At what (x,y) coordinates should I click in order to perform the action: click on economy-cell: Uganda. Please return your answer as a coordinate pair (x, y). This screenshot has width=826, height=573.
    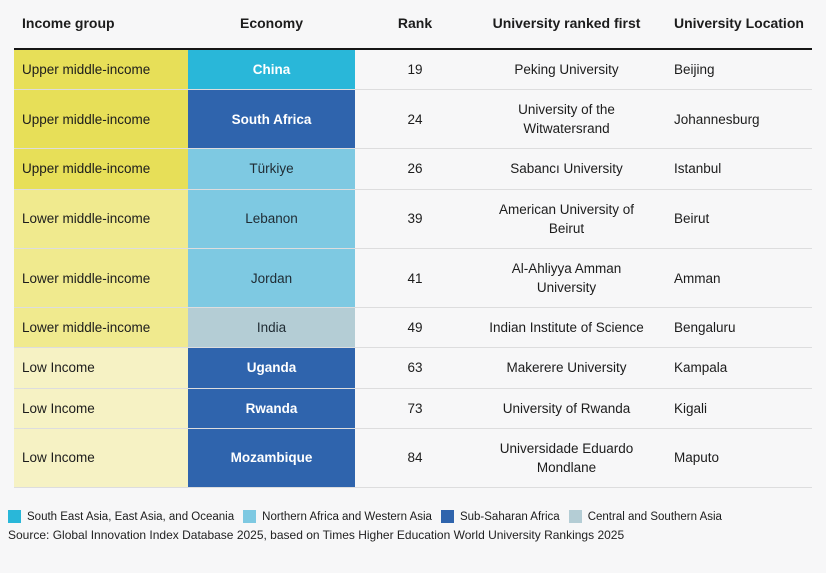
    Looking at the image, I should click on (271, 368).